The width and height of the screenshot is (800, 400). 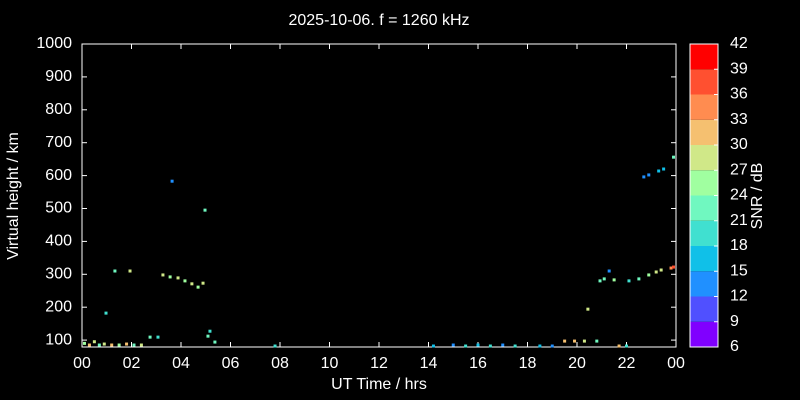 I want to click on x-tick-label: 06, so click(x=231, y=363).